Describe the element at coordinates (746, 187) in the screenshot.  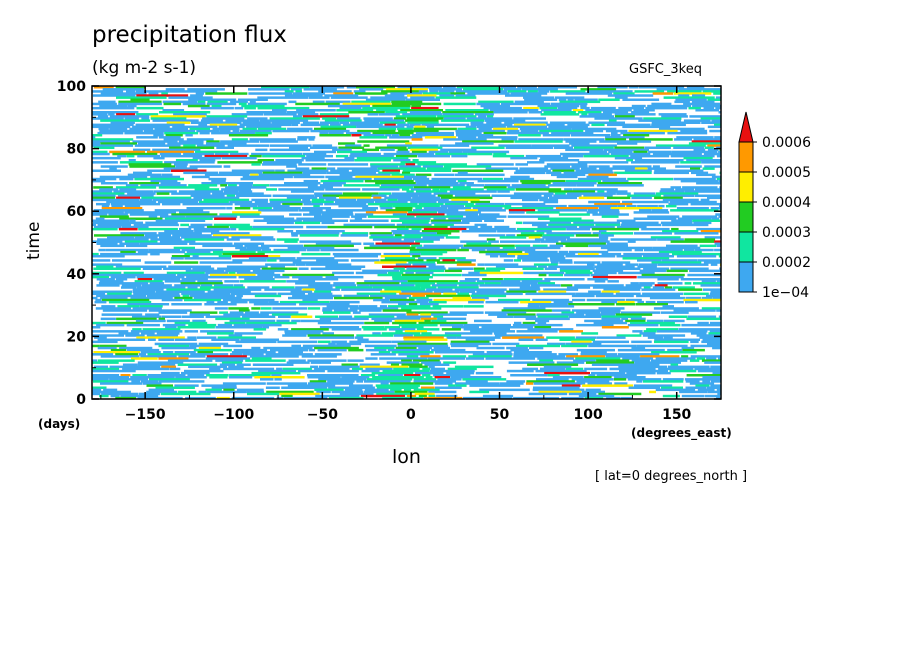
I see `colorbar-swatch` at that location.